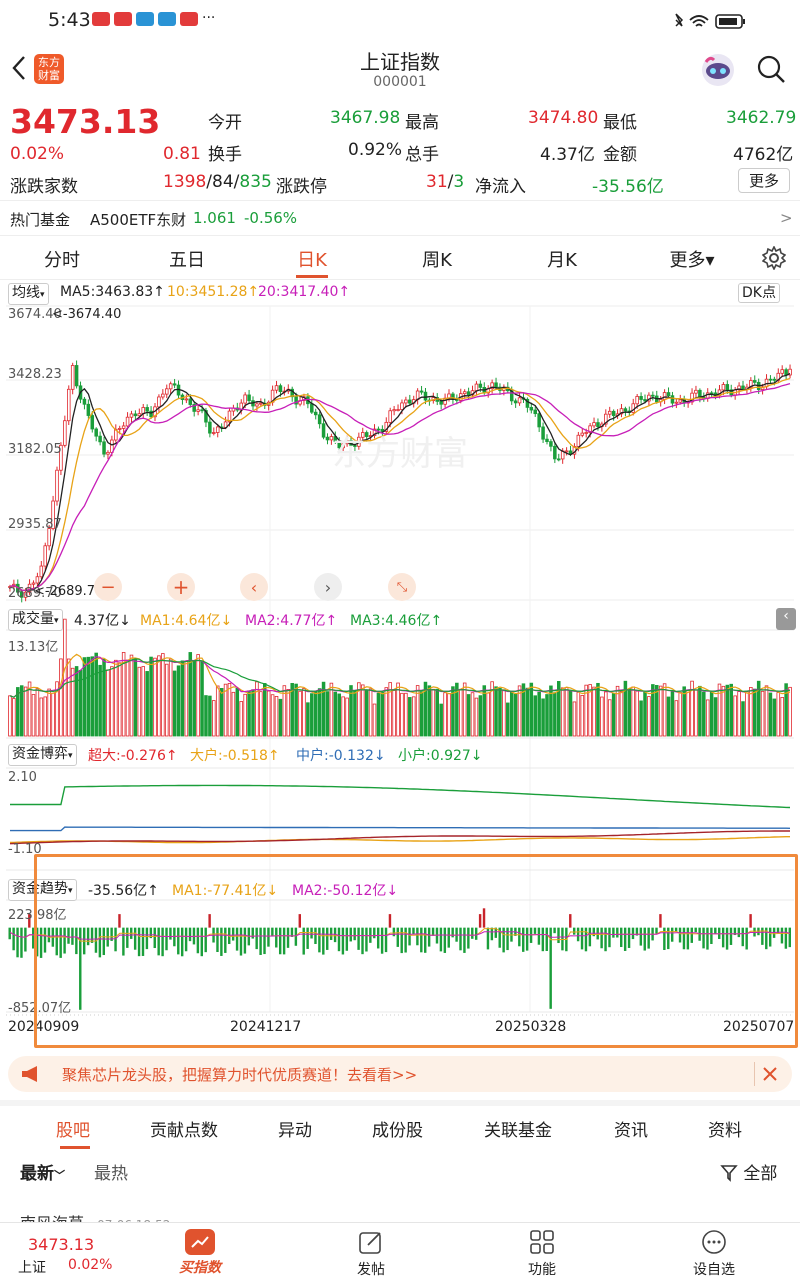 The height and width of the screenshot is (1280, 800). I want to click on updown-label: 涨跌家数, so click(44, 187).